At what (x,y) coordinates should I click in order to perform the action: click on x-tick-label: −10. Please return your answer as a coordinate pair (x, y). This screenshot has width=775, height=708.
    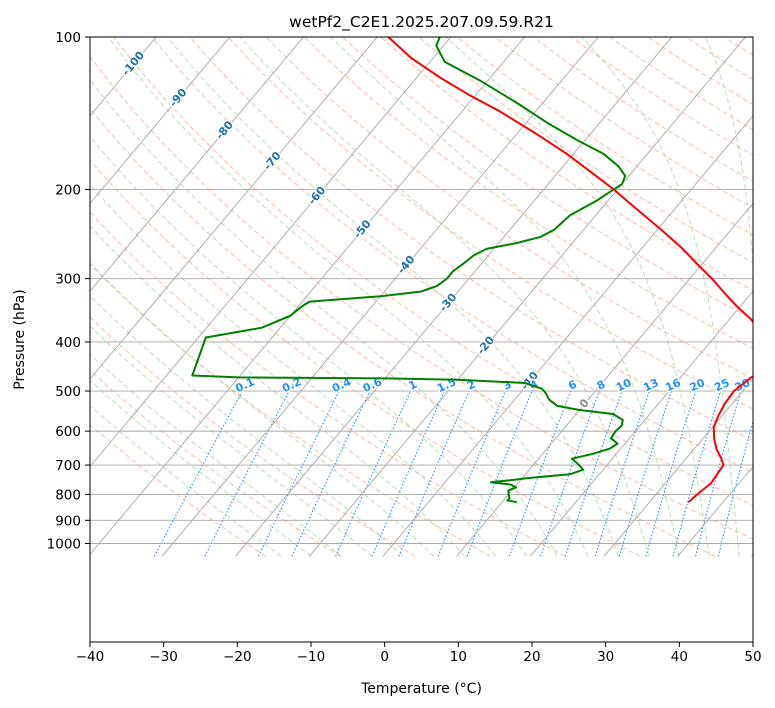
    Looking at the image, I should click on (311, 657).